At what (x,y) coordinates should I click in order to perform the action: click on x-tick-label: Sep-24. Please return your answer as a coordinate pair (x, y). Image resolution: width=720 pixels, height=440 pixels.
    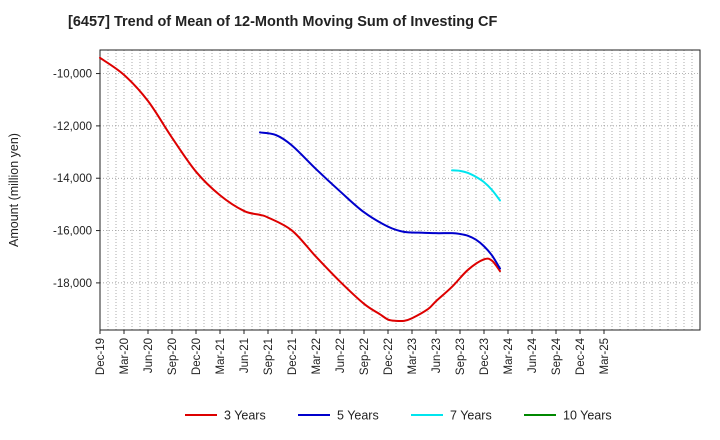
    Looking at the image, I should click on (557, 356).